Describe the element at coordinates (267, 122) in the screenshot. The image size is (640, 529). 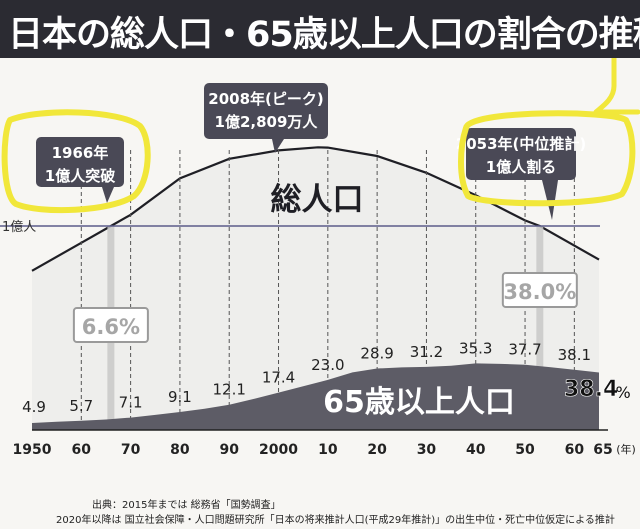
I see `callout-text: 1億2,809万人` at that location.